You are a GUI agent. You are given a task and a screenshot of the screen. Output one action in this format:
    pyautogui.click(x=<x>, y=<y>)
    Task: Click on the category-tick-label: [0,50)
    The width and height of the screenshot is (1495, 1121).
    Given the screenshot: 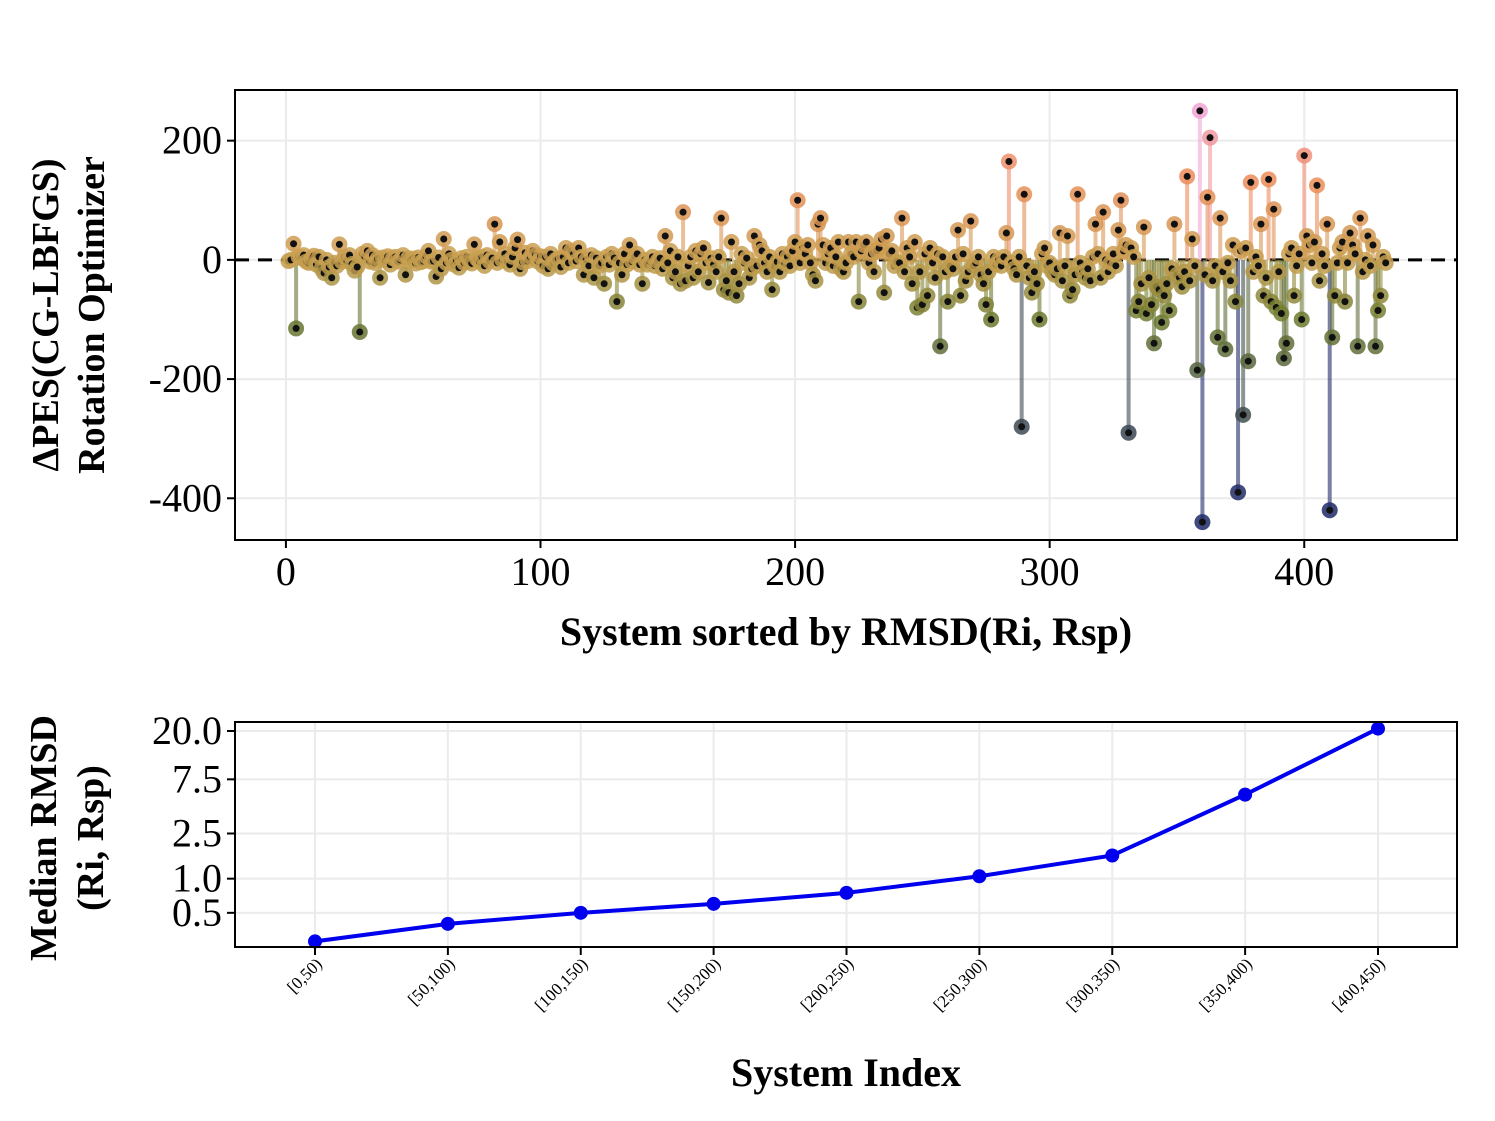 What is the action you would take?
    pyautogui.click(x=304, y=975)
    